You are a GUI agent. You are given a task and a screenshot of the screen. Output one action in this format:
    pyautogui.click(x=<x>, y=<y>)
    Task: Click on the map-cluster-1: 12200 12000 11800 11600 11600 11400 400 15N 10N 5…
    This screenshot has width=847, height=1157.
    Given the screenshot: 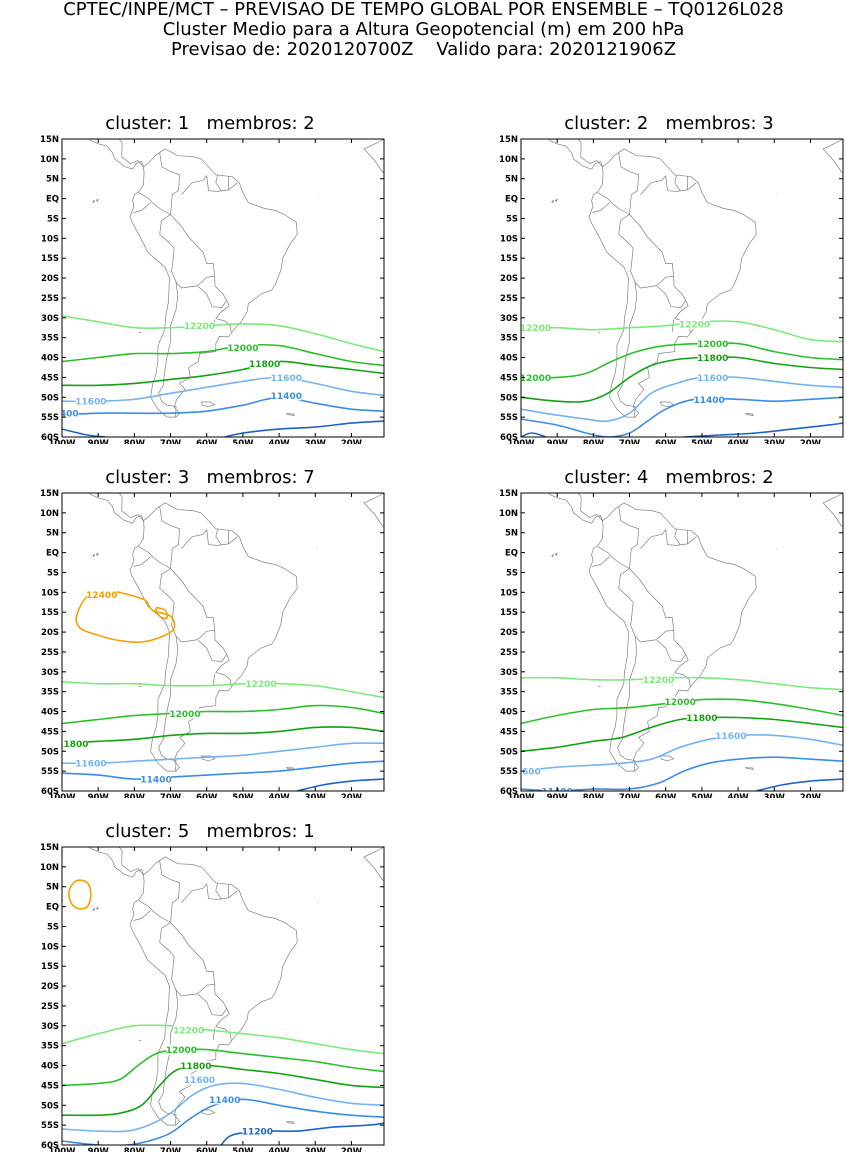 What is the action you would take?
    pyautogui.click(x=212, y=292)
    